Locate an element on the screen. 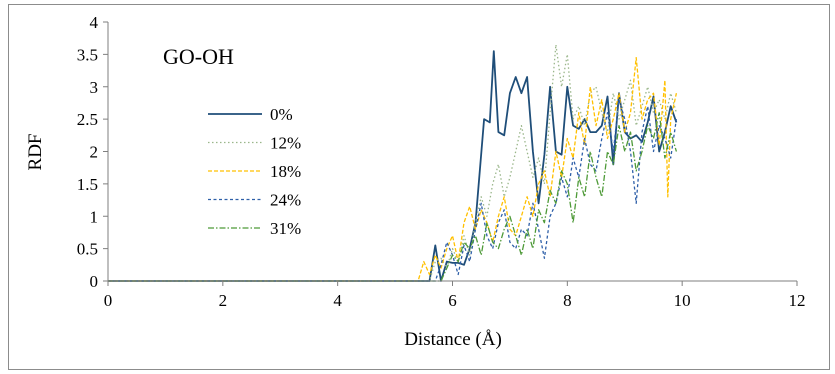 The image size is (835, 374). legend-label-2: 18% is located at coordinates (285, 171).